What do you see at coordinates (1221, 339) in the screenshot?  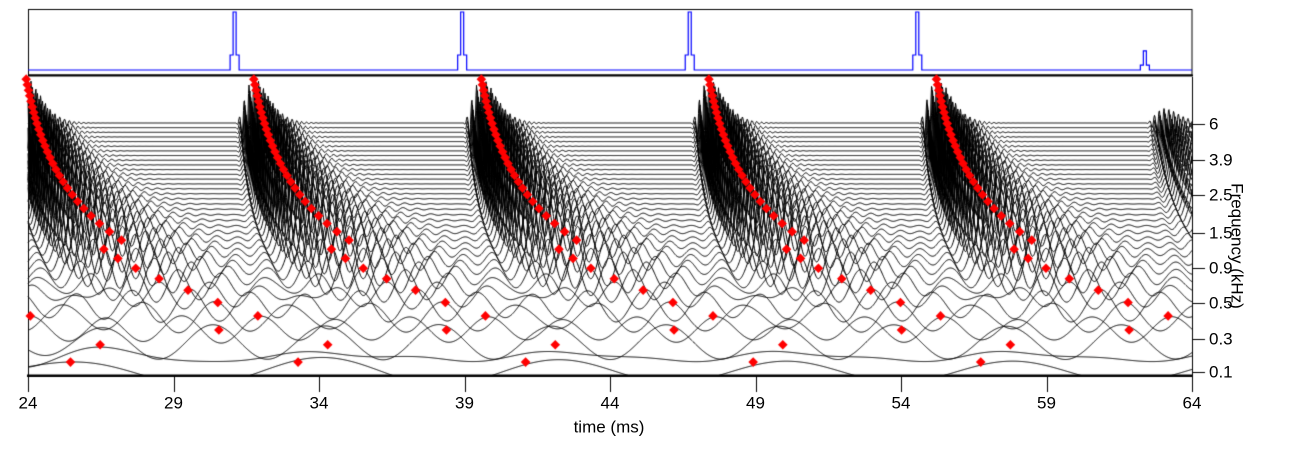 I see `y-tick-label: 0.3` at bounding box center [1221, 339].